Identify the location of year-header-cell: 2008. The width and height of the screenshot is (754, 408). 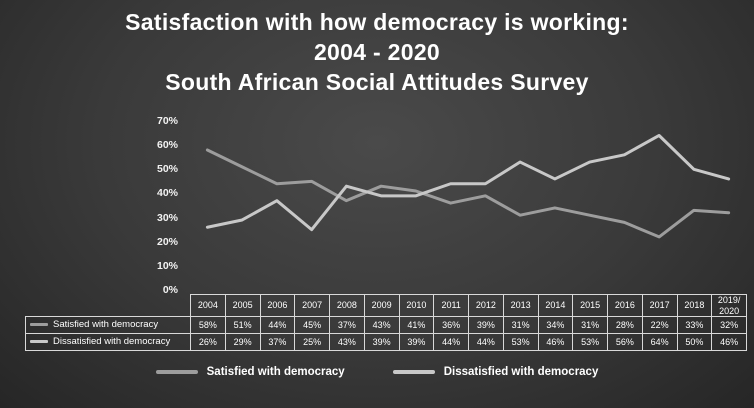
(347, 305).